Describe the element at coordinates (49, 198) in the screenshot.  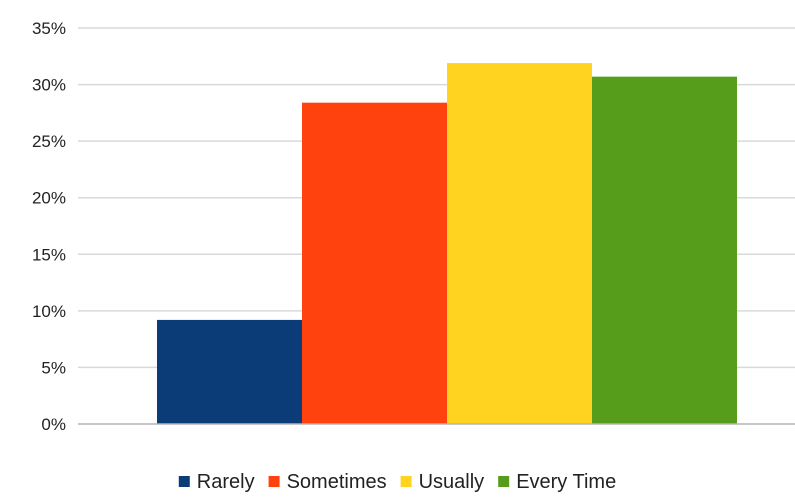
I see `y-tick-label: 20%` at that location.